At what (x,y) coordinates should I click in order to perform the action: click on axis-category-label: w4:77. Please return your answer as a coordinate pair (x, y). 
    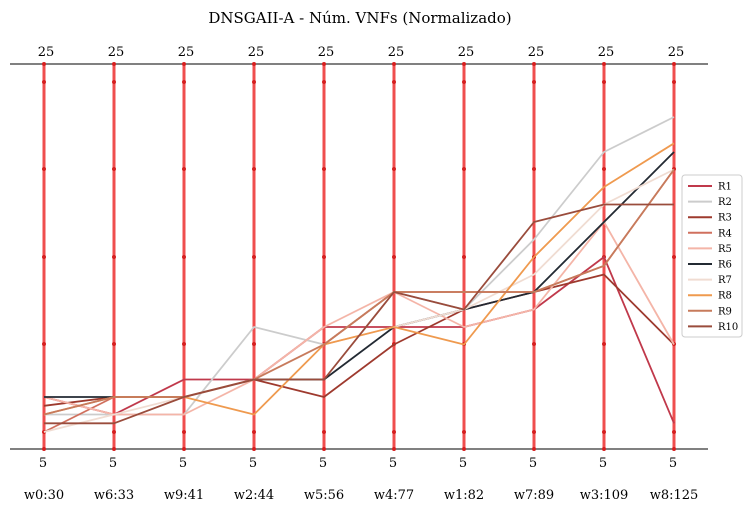
    Looking at the image, I should click on (394, 495).